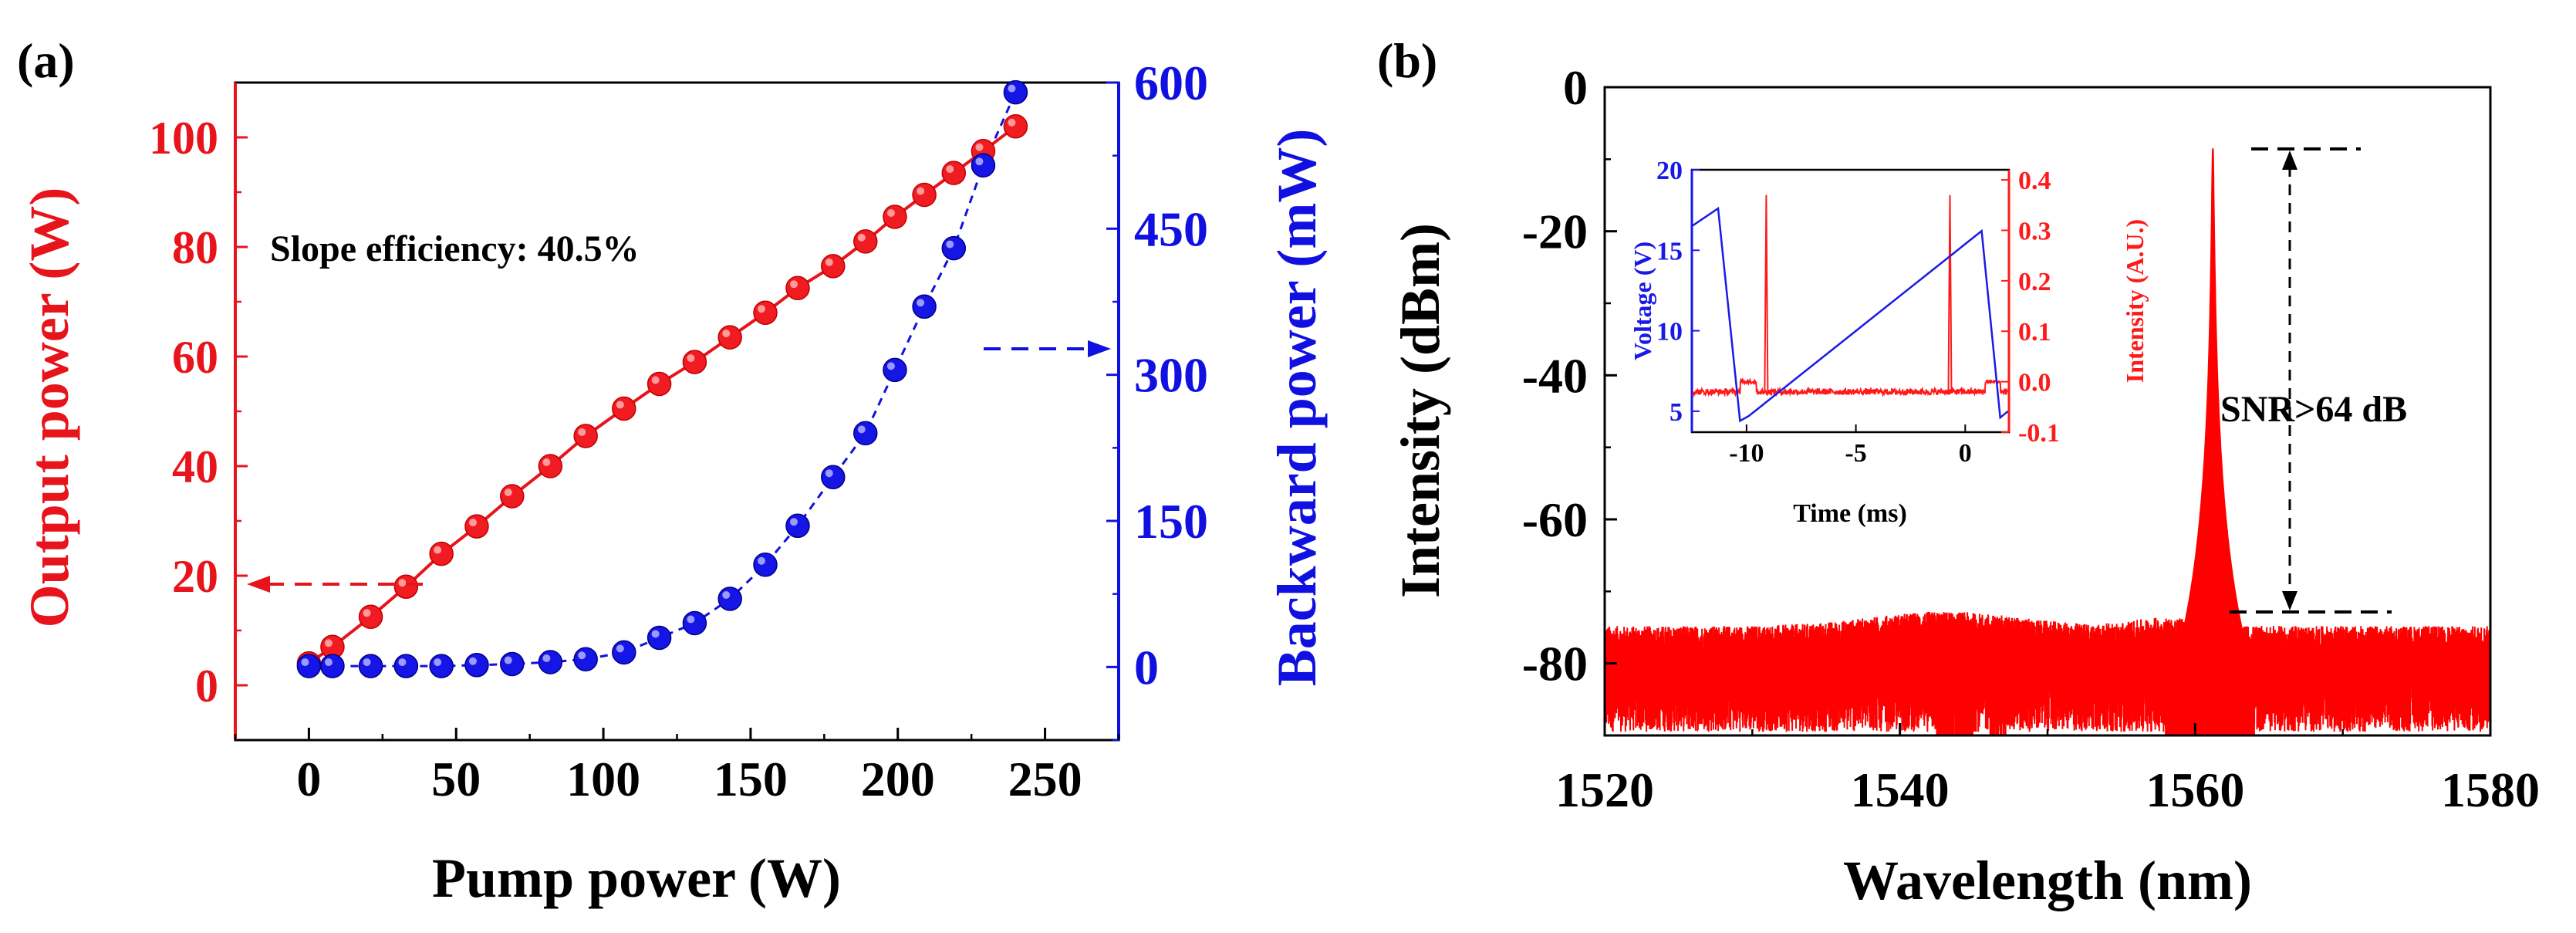 The height and width of the screenshot is (933, 2576). I want to click on right-arrow-head, so click(1099, 348).